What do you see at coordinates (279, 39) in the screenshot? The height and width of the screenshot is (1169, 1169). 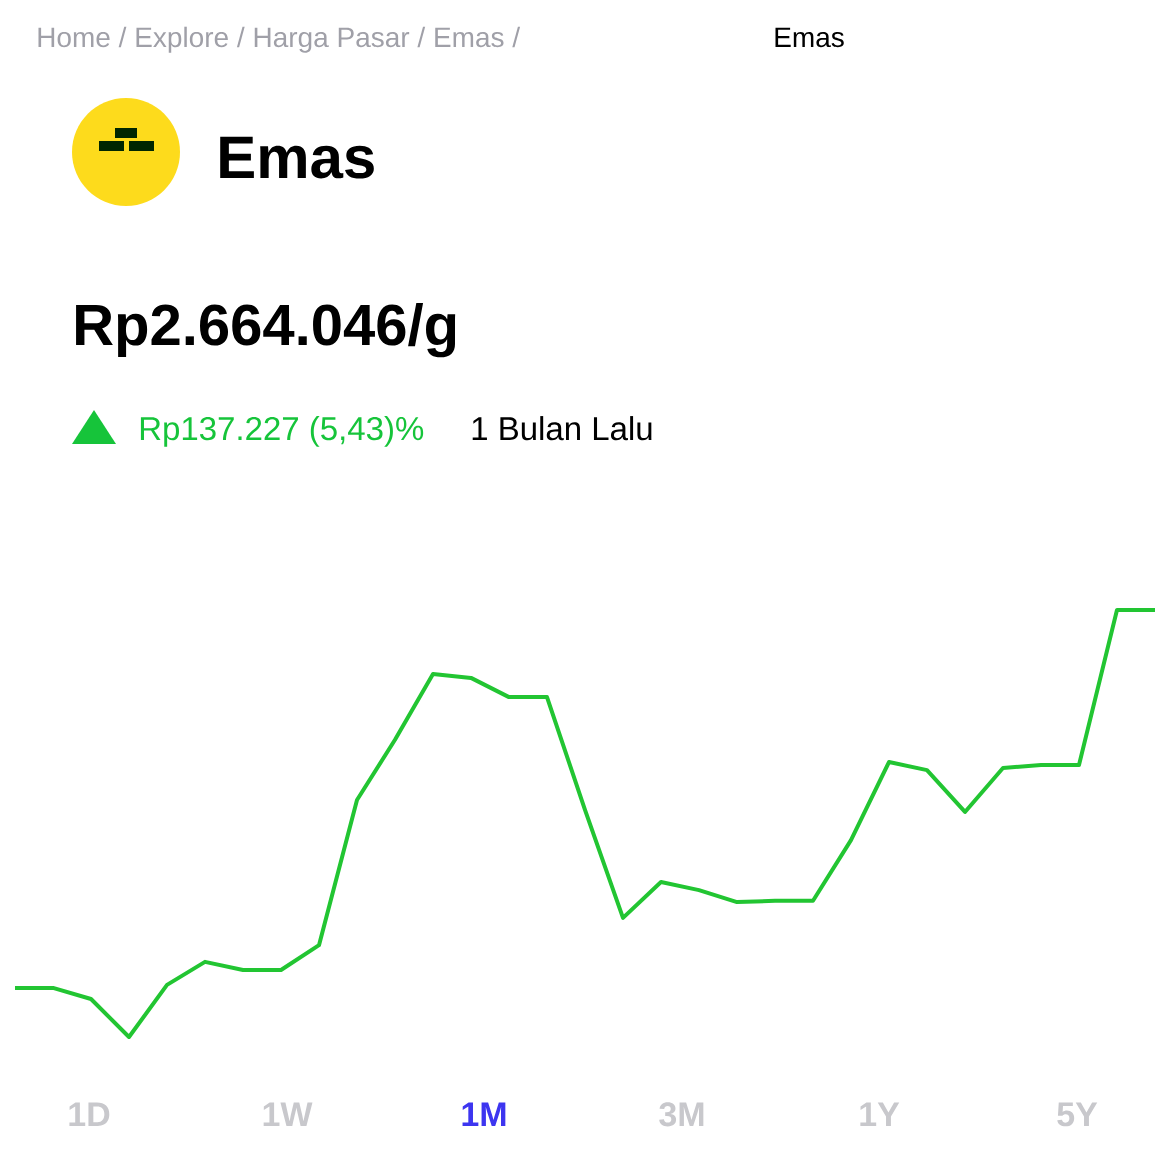 I see `text: Home / Explore / Harga Pasar / Emas /` at bounding box center [279, 39].